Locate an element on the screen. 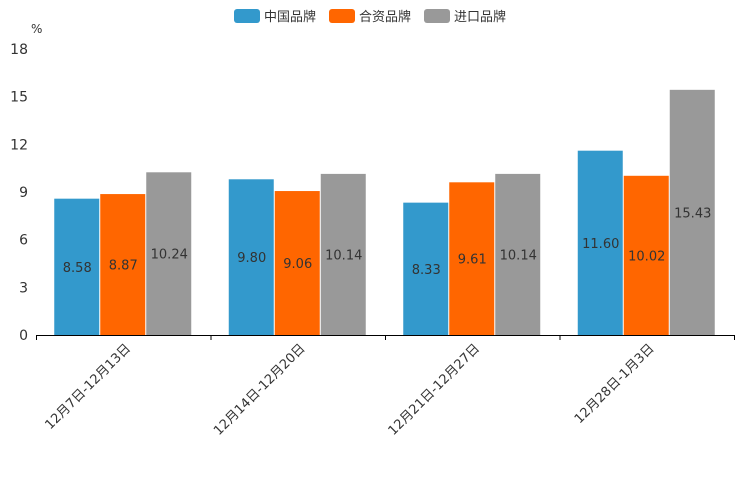 The image size is (744, 496). data-label: 9.61 is located at coordinates (472, 260).